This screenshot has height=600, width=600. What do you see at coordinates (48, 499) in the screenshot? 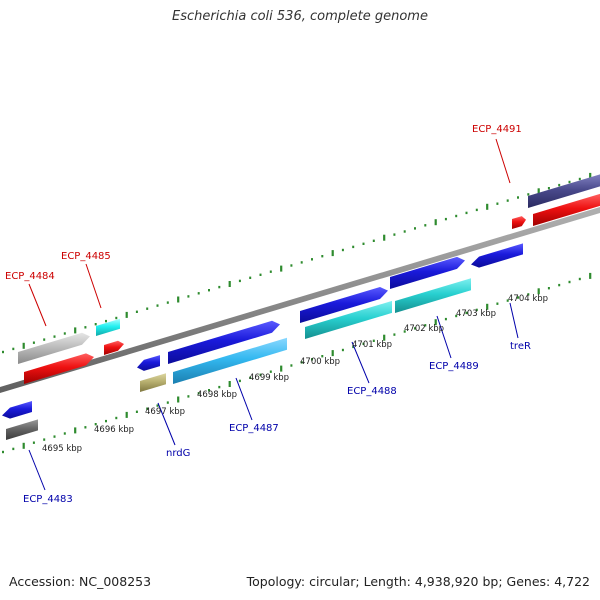
I see `label-ecp-4483: ECP_4483` at bounding box center [48, 499].